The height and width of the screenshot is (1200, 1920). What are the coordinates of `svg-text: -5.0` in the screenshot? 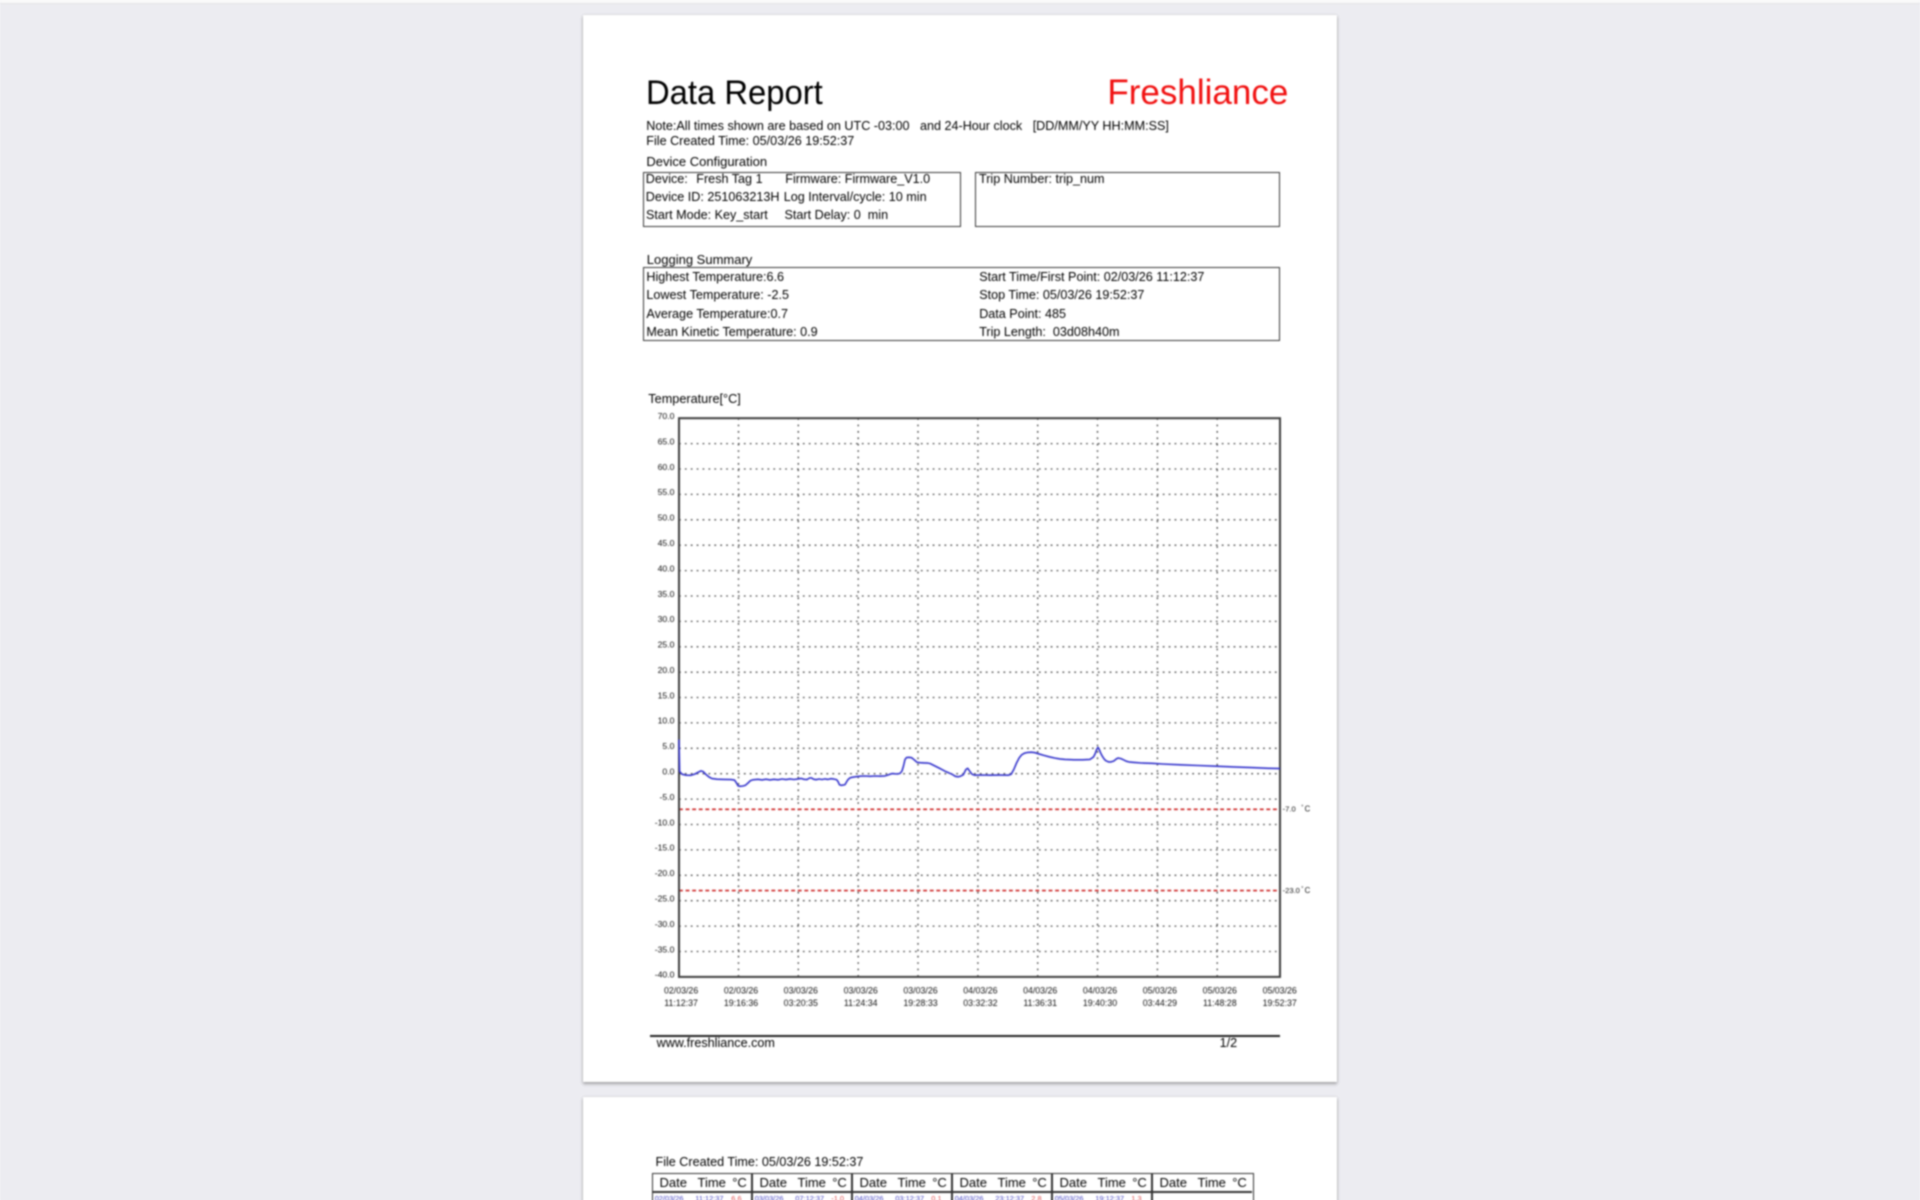 It's located at (667, 797).